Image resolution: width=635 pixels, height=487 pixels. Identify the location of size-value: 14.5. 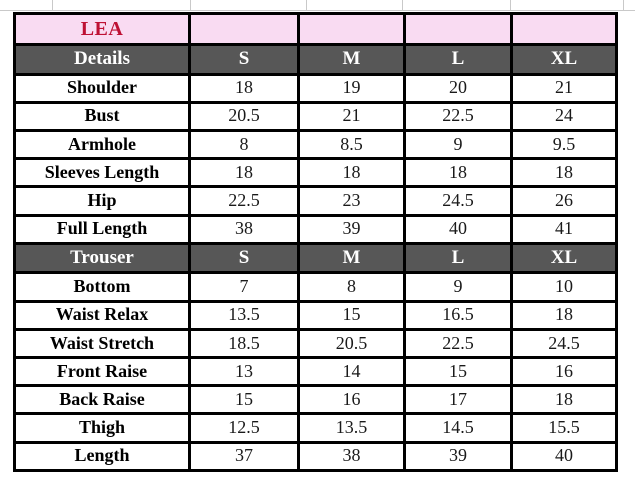
(458, 428).